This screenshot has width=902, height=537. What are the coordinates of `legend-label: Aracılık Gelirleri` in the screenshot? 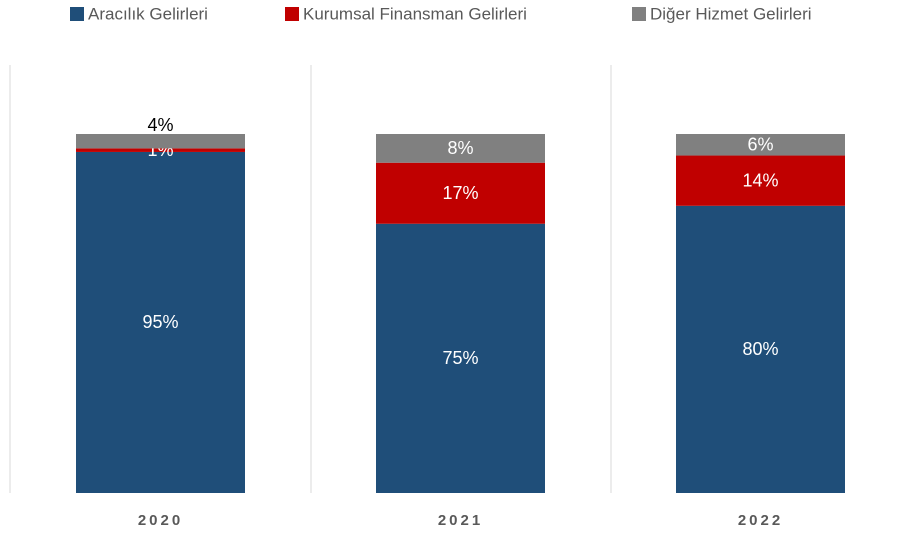 It's located at (148, 13).